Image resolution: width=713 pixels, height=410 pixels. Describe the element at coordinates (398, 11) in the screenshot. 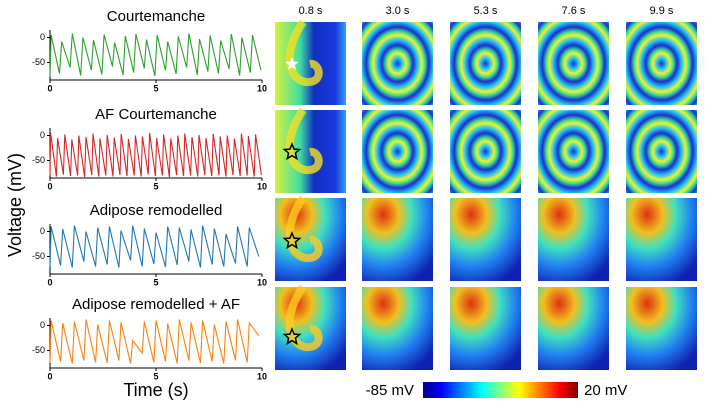

I see `column-label: 3.0 s` at that location.